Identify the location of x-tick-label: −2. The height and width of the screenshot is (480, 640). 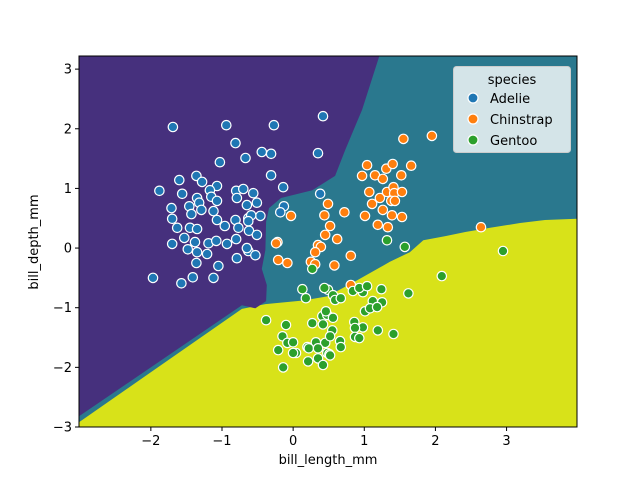
(150, 441).